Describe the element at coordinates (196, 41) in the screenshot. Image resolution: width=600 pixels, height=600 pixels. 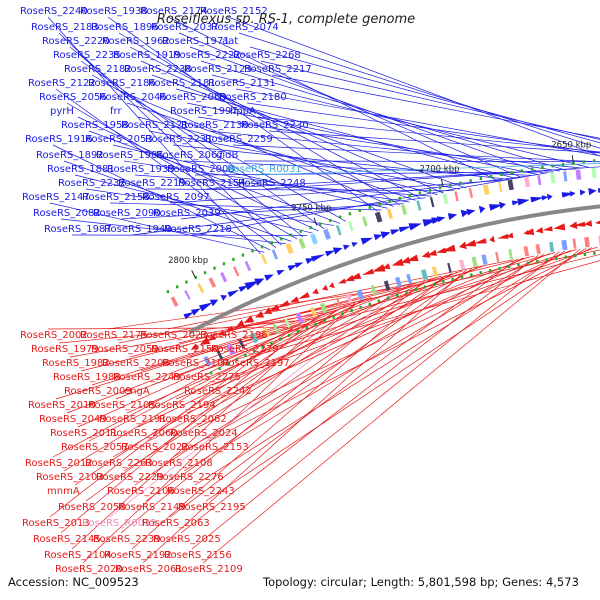
I see `gene-label: RoseRS_1971` at that location.